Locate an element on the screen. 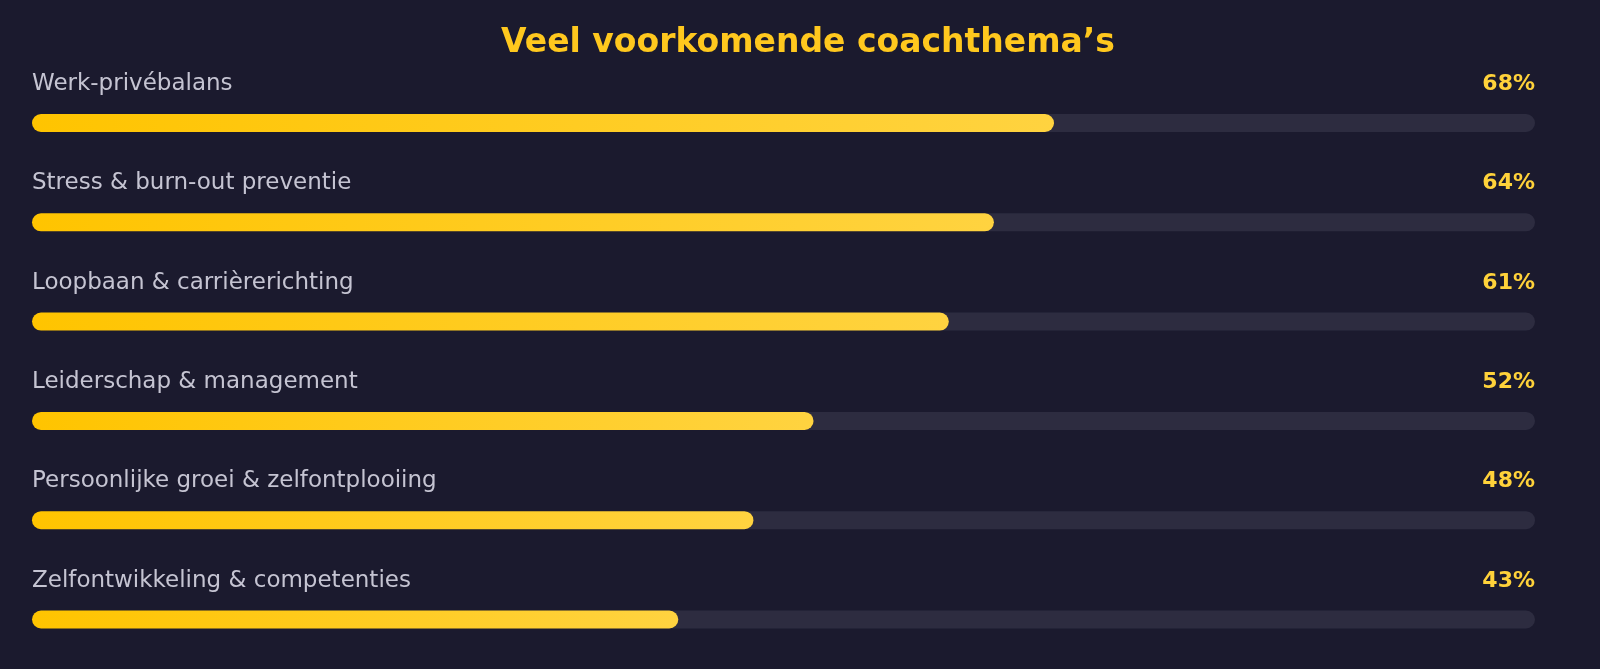 The width and height of the screenshot is (1600, 669). data-label: 68% is located at coordinates (1508, 82).